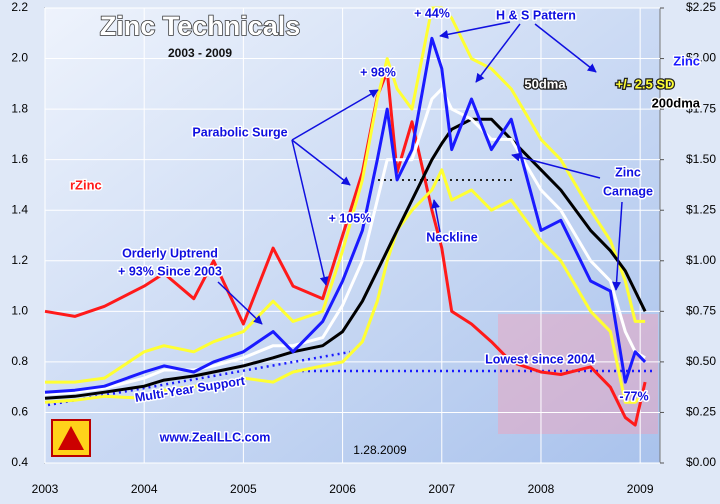 Image resolution: width=720 pixels, height=504 pixels. What do you see at coordinates (19, 462) in the screenshot?
I see `y-tick-label: 0.4` at bounding box center [19, 462].